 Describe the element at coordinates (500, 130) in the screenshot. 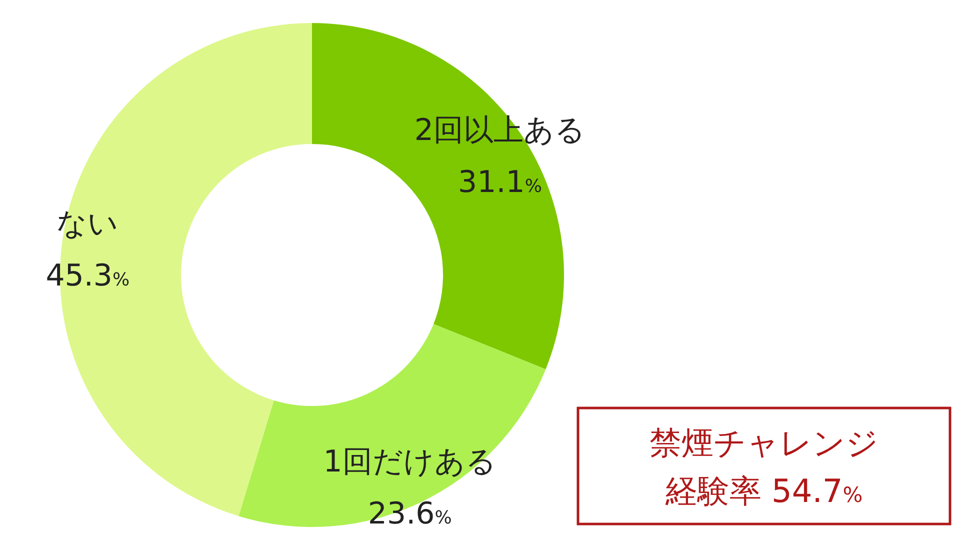

I see `slice-label: 2回以上ある` at that location.